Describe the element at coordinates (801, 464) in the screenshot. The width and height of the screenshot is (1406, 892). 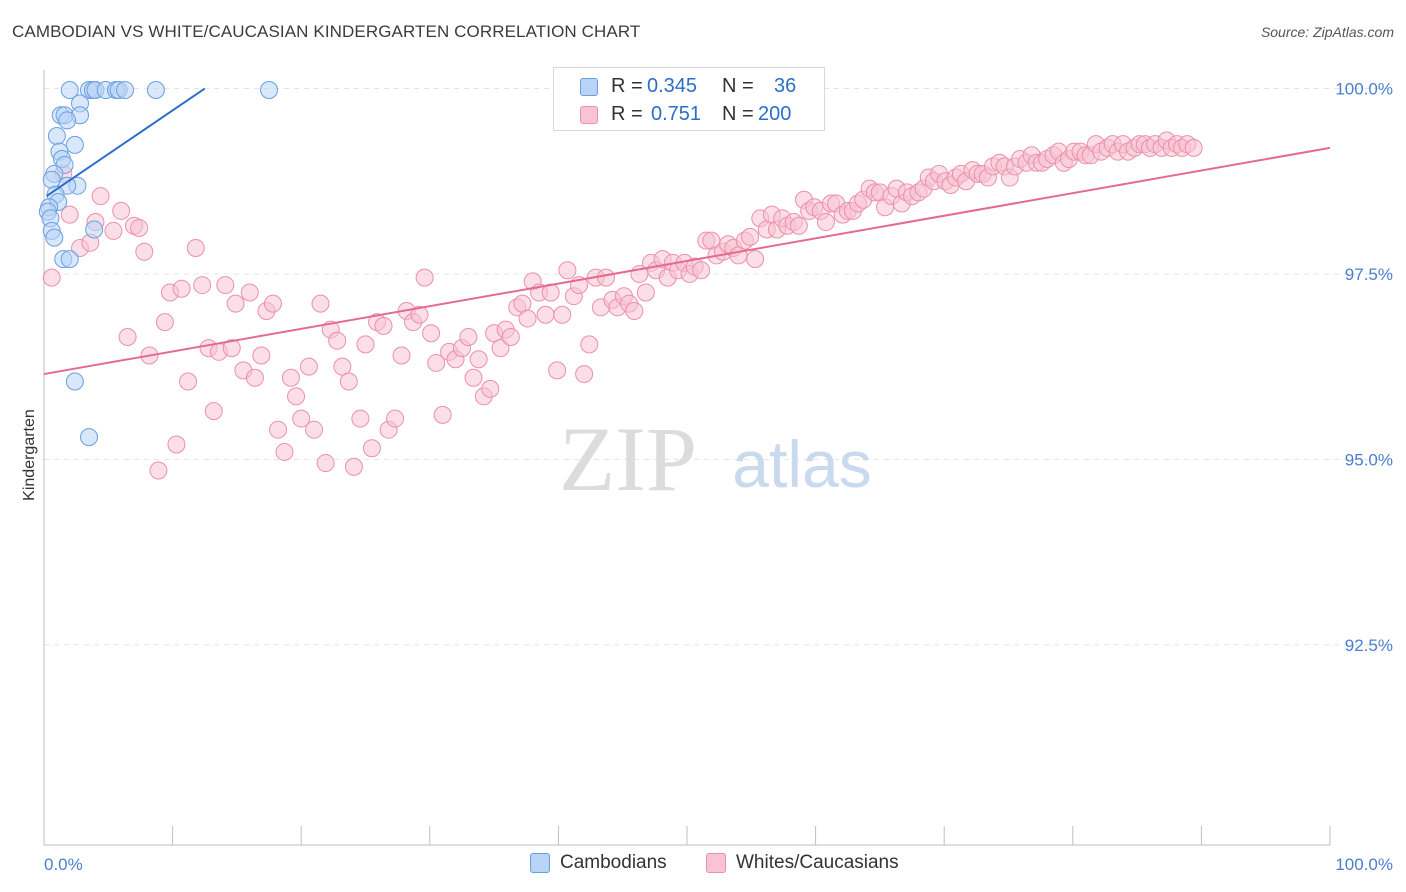
I see `watermark-atlas: atlas` at that location.